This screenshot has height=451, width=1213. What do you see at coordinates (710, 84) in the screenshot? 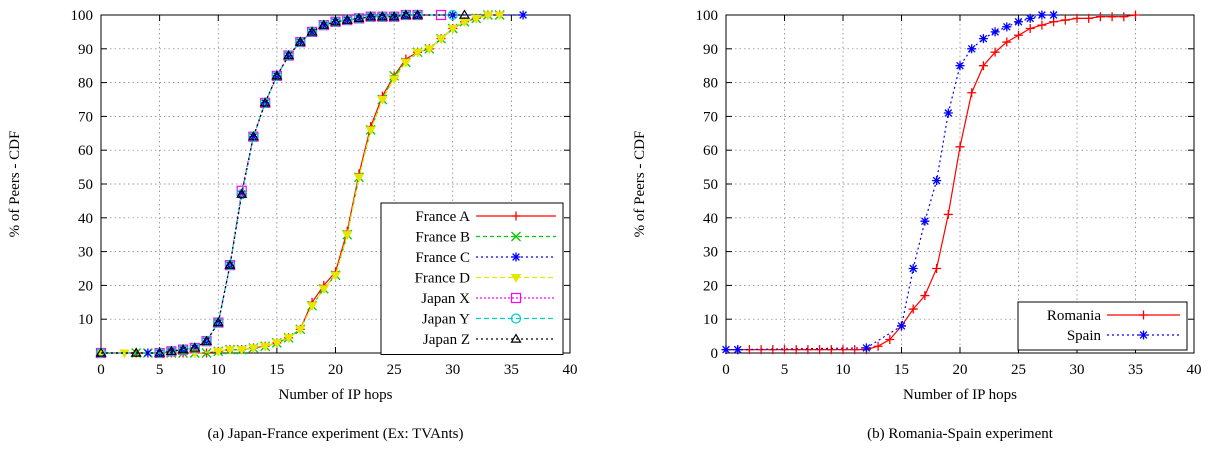
I see `y-tick-label: 80` at bounding box center [710, 84].